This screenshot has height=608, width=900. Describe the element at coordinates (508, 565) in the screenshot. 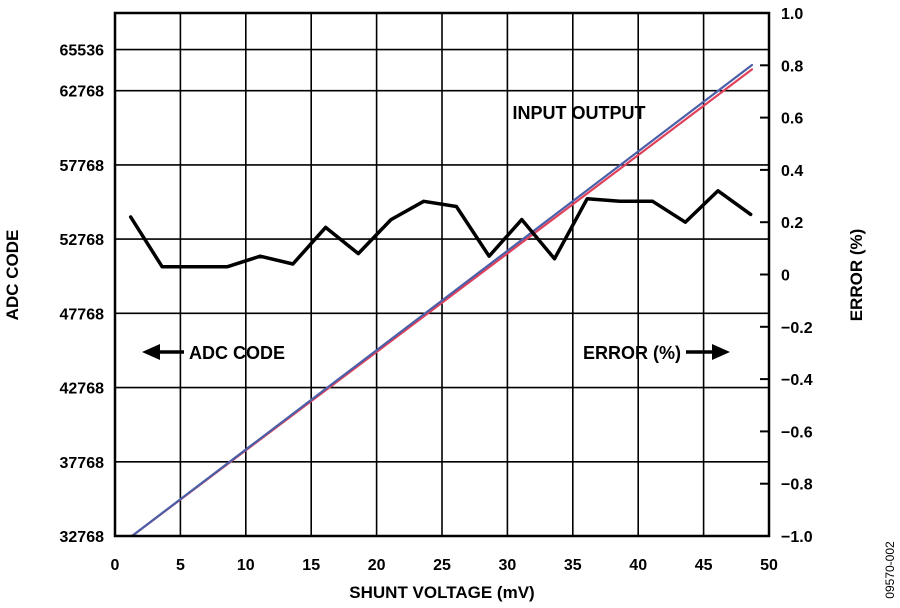

I see `x-tick-label: 30` at that location.